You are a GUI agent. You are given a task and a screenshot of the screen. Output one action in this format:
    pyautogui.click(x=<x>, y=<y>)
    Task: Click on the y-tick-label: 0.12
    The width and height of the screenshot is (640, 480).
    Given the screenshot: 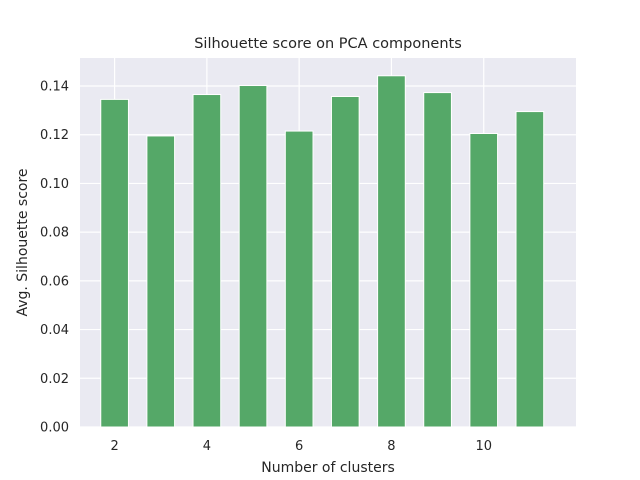 What is the action you would take?
    pyautogui.click(x=54, y=135)
    